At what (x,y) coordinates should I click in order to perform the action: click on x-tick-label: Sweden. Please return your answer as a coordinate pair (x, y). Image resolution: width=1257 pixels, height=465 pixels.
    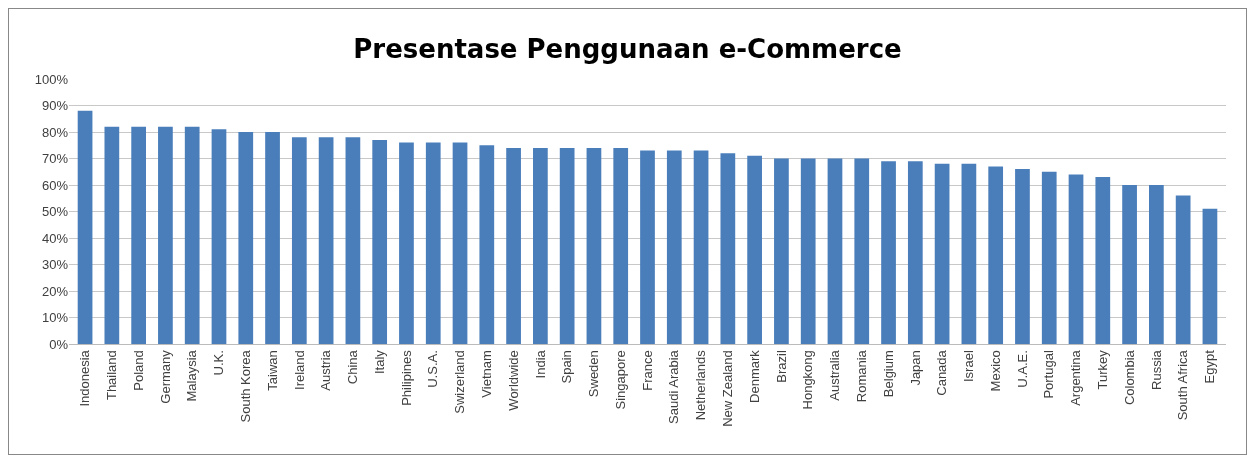
    Looking at the image, I should click on (594, 374).